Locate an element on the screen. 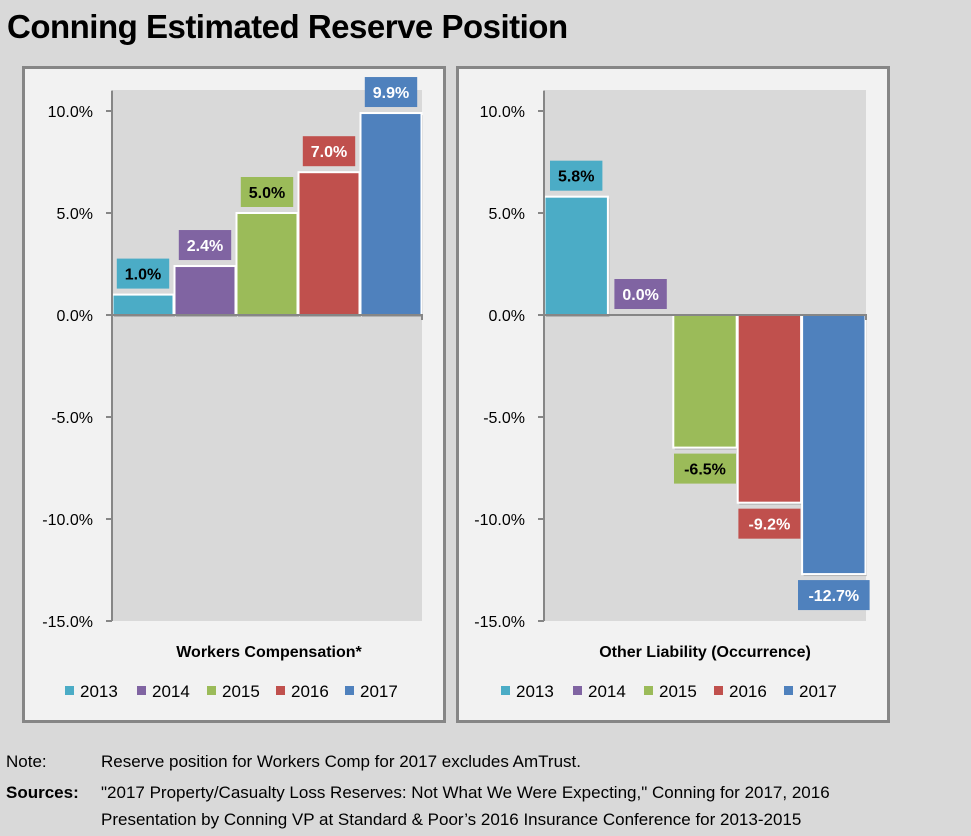 The image size is (971, 836). x-axis-title: Other Liability (Occurrence) is located at coordinates (705, 652).